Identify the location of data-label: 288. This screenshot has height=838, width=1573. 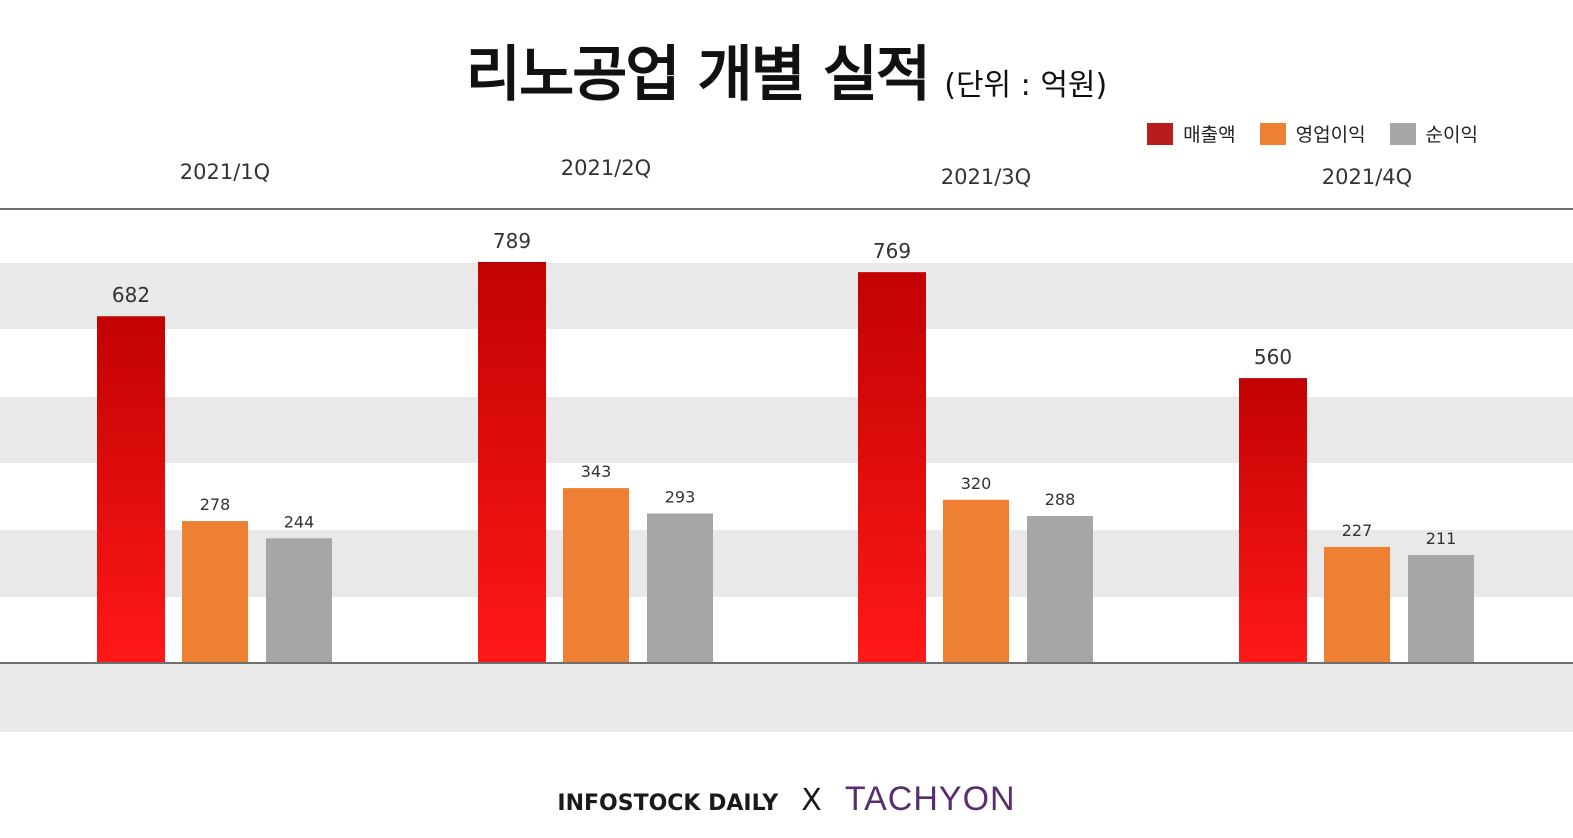
(1060, 499).